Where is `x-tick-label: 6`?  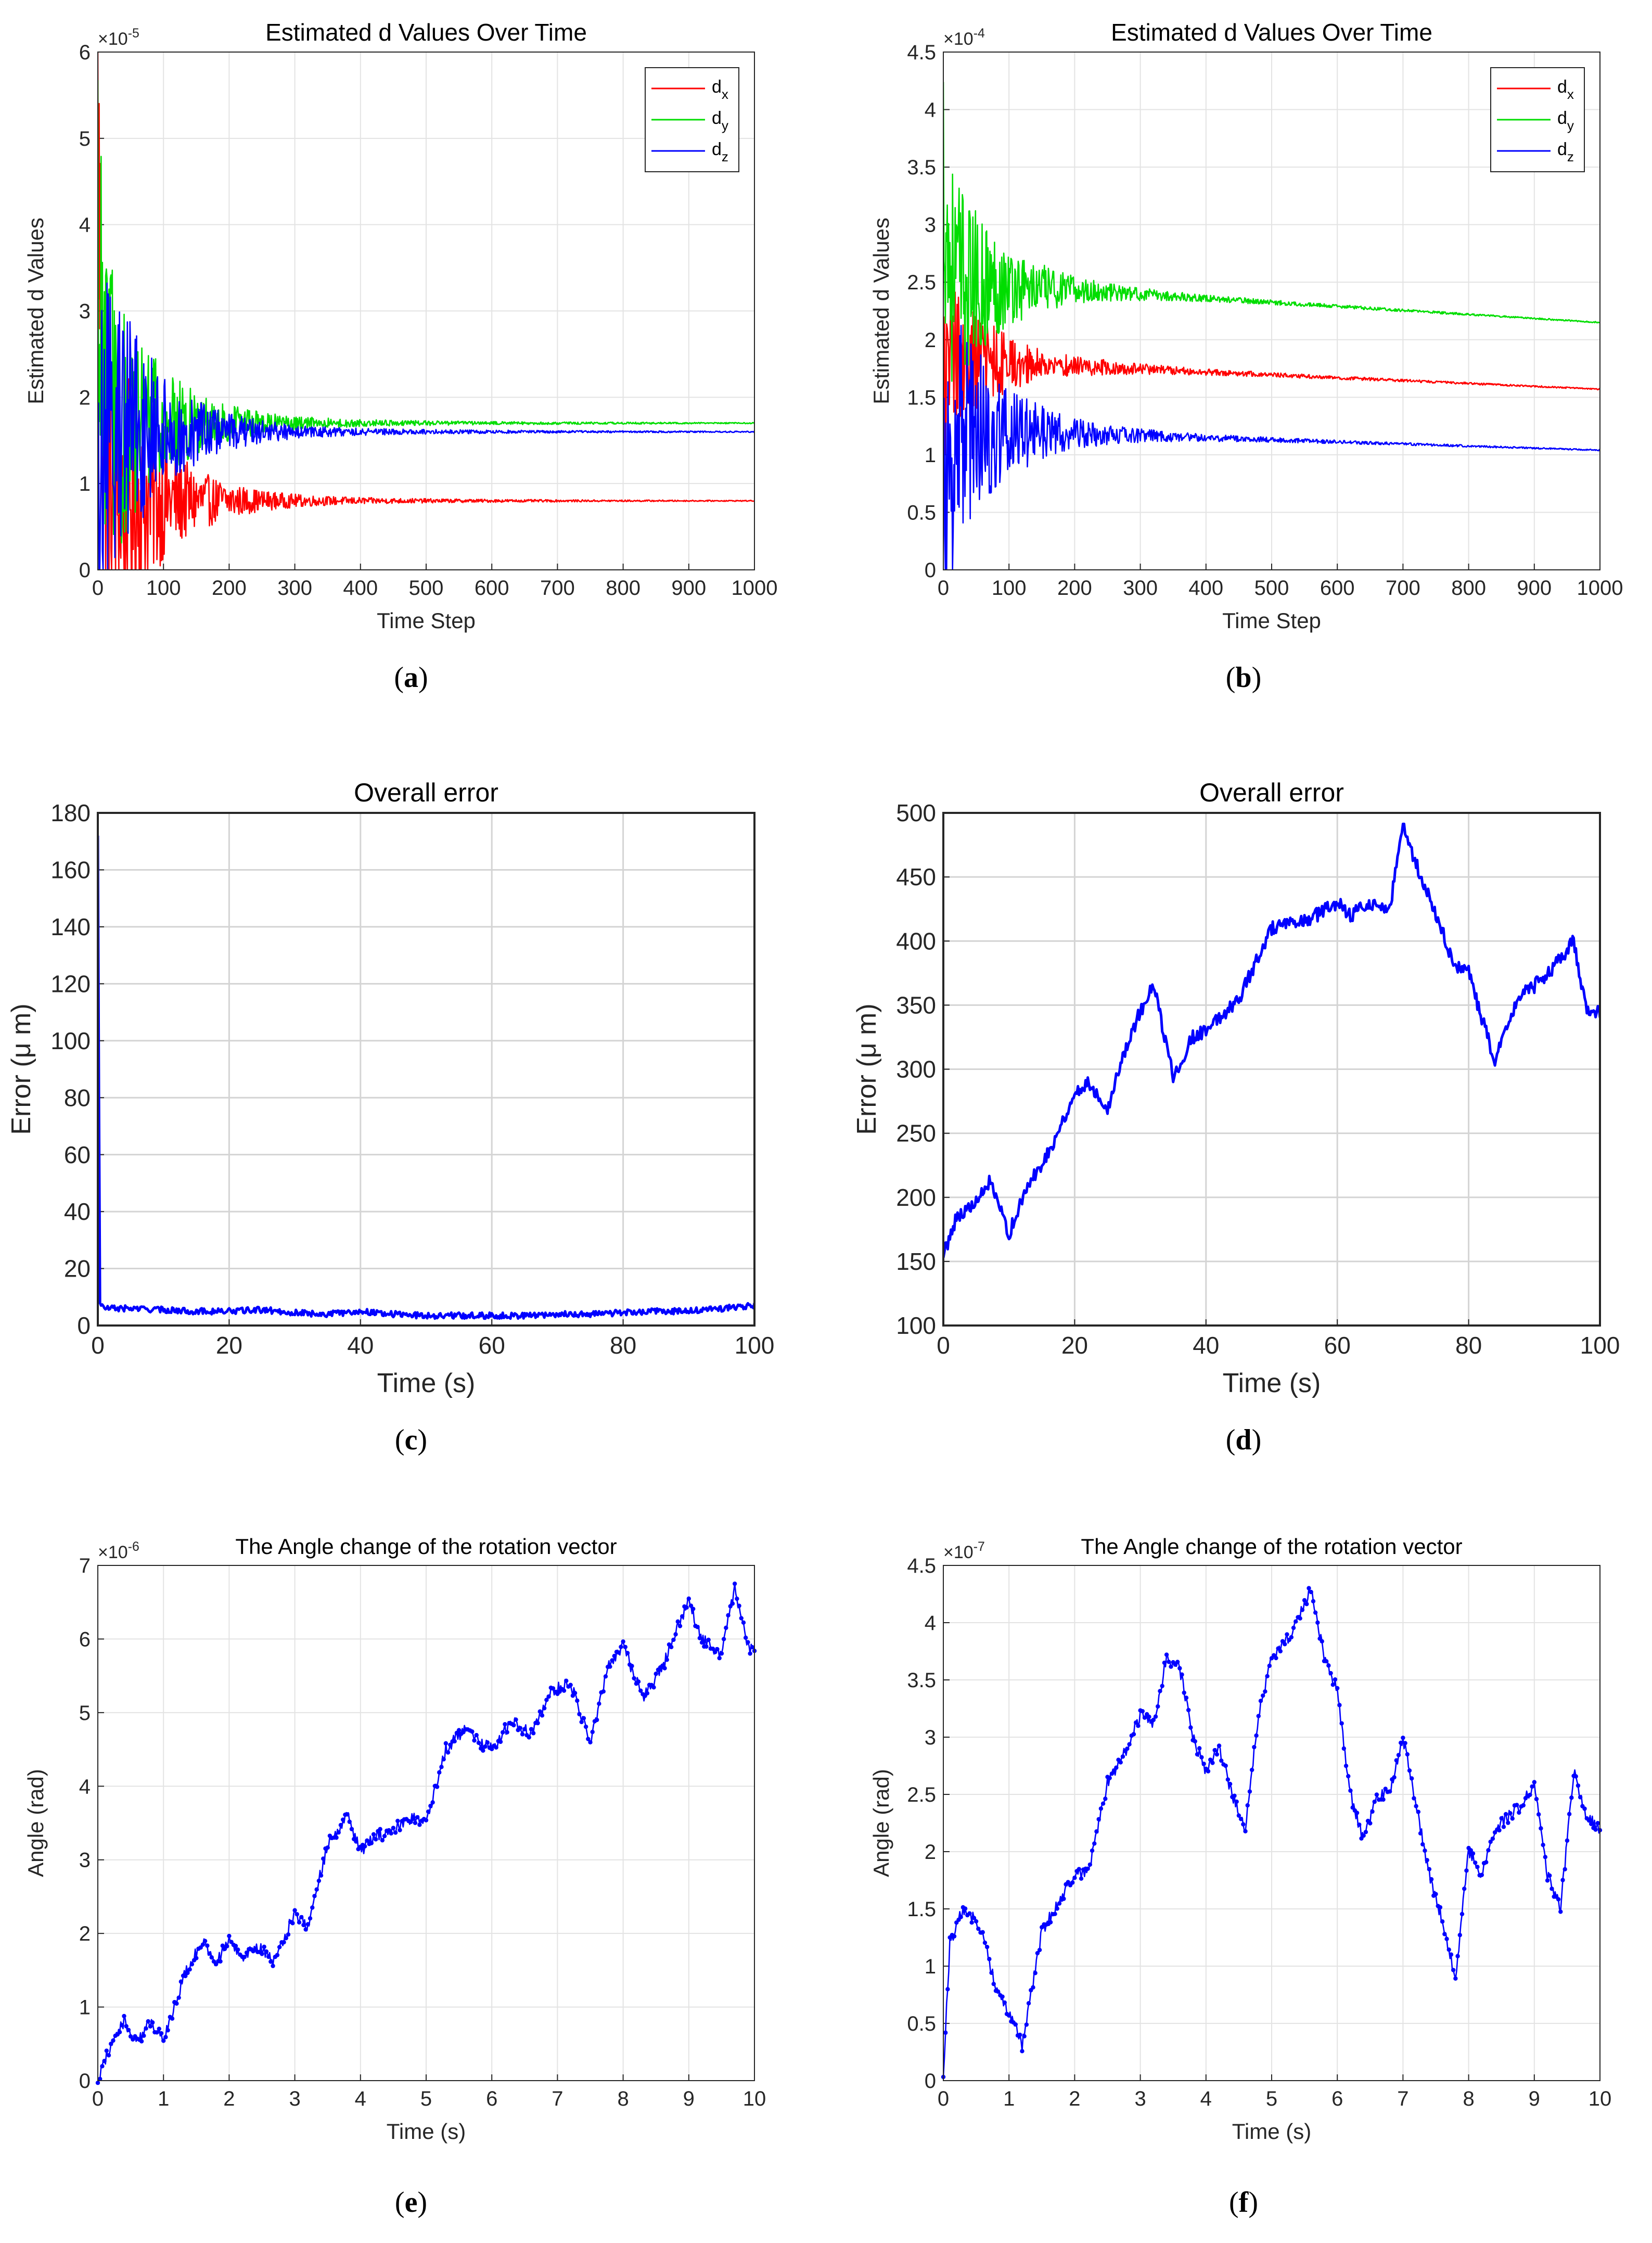
x-tick-label: 6 is located at coordinates (491, 2098).